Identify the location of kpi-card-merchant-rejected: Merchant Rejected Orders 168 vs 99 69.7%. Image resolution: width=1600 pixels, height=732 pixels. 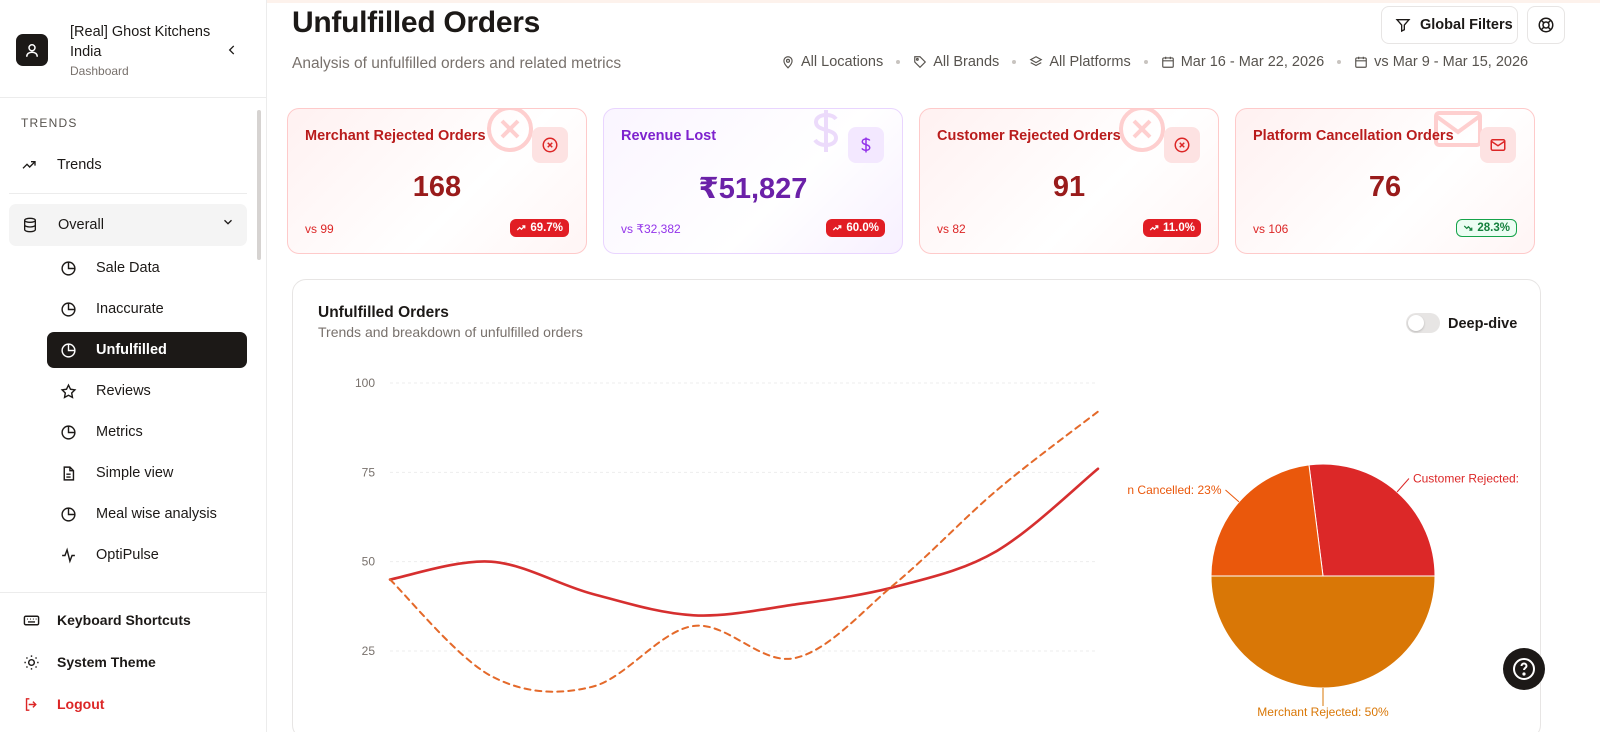
(437, 181).